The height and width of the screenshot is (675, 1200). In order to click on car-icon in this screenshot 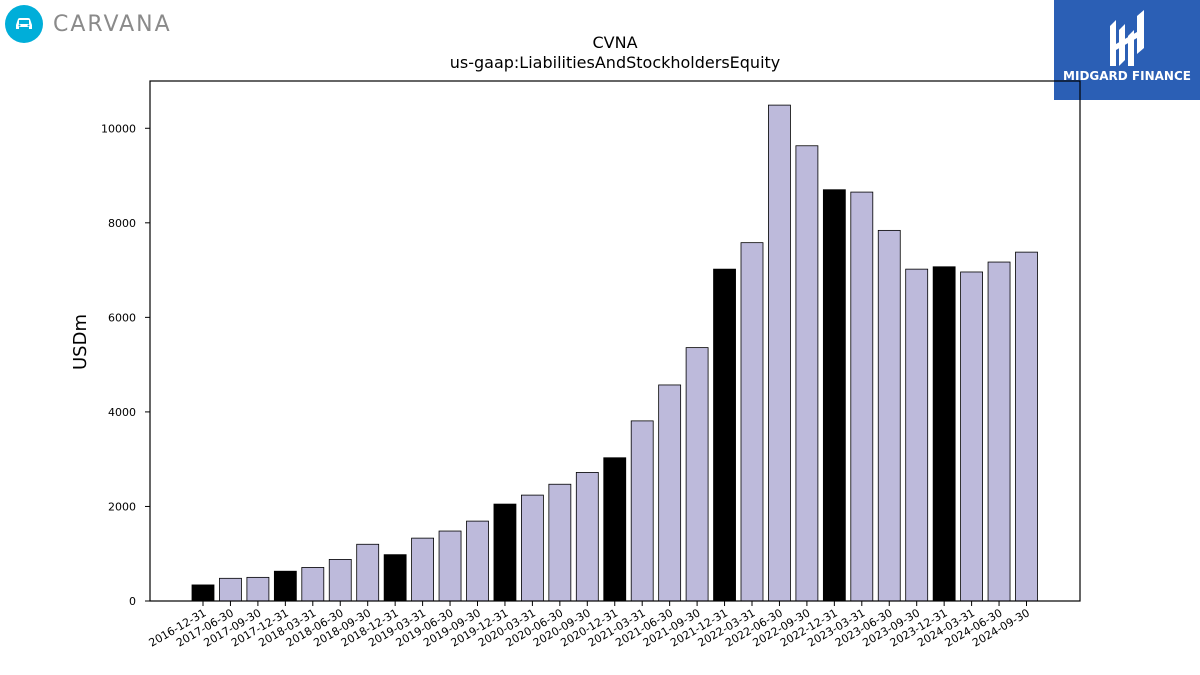, I will do `click(24, 24)`.